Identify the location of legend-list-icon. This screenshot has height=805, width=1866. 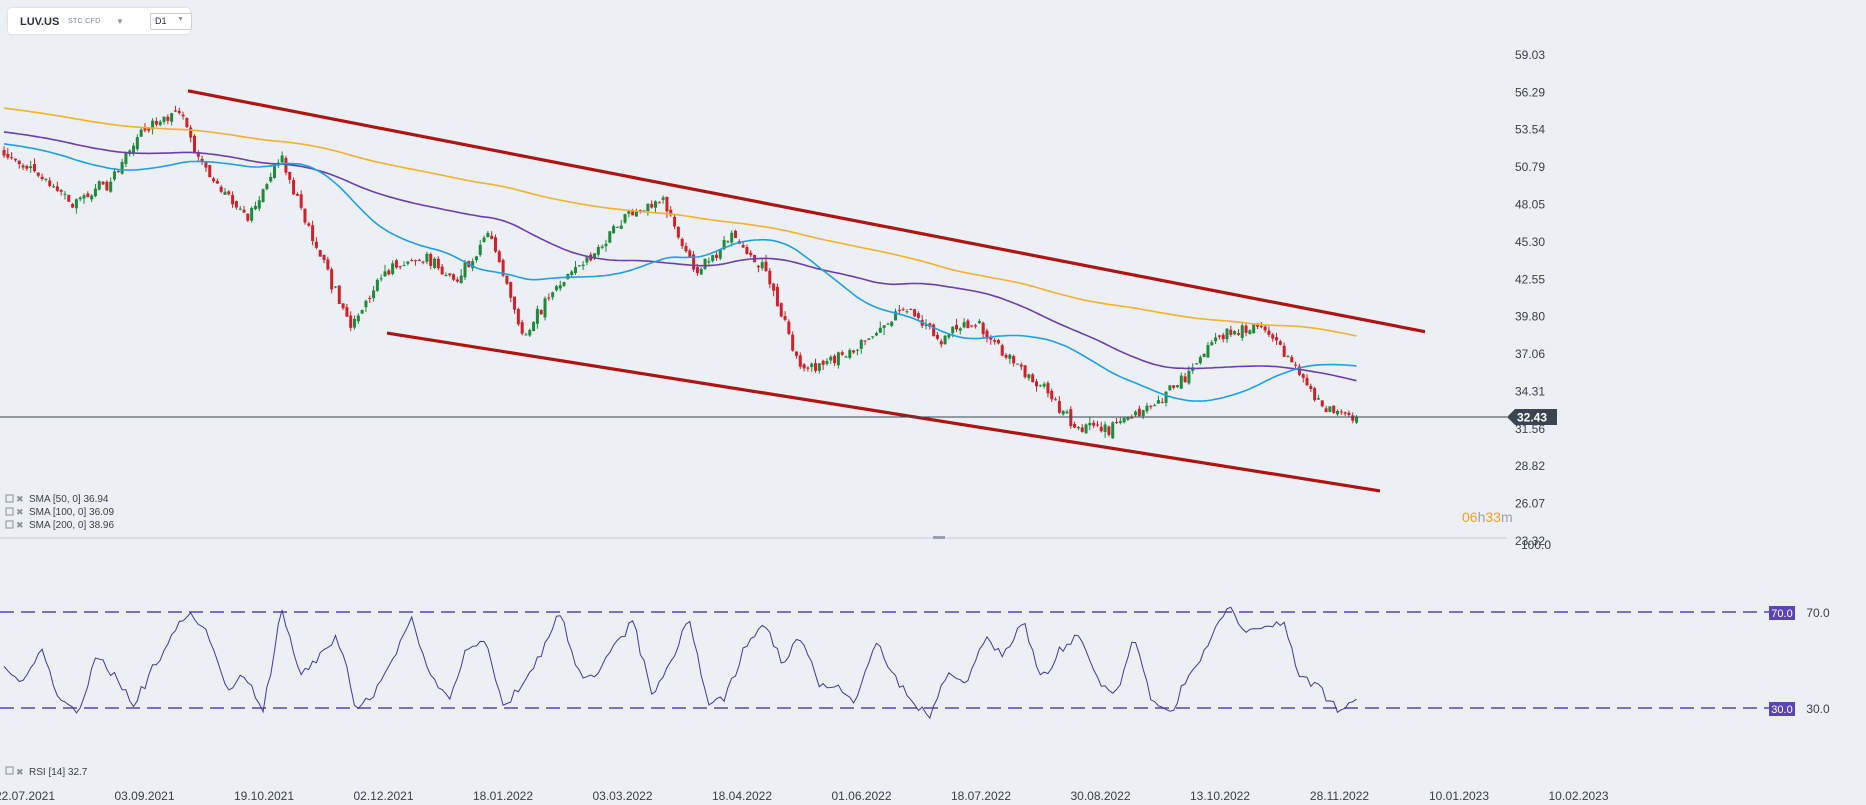
(9, 511).